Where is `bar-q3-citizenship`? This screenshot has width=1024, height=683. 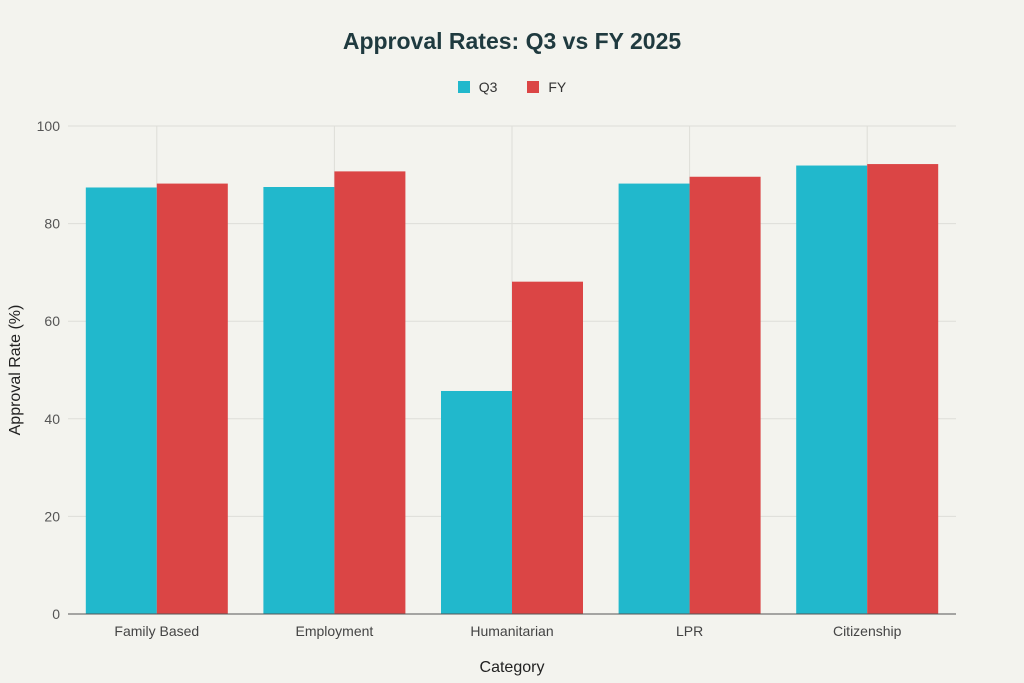
bar-q3-citizenship is located at coordinates (832, 389).